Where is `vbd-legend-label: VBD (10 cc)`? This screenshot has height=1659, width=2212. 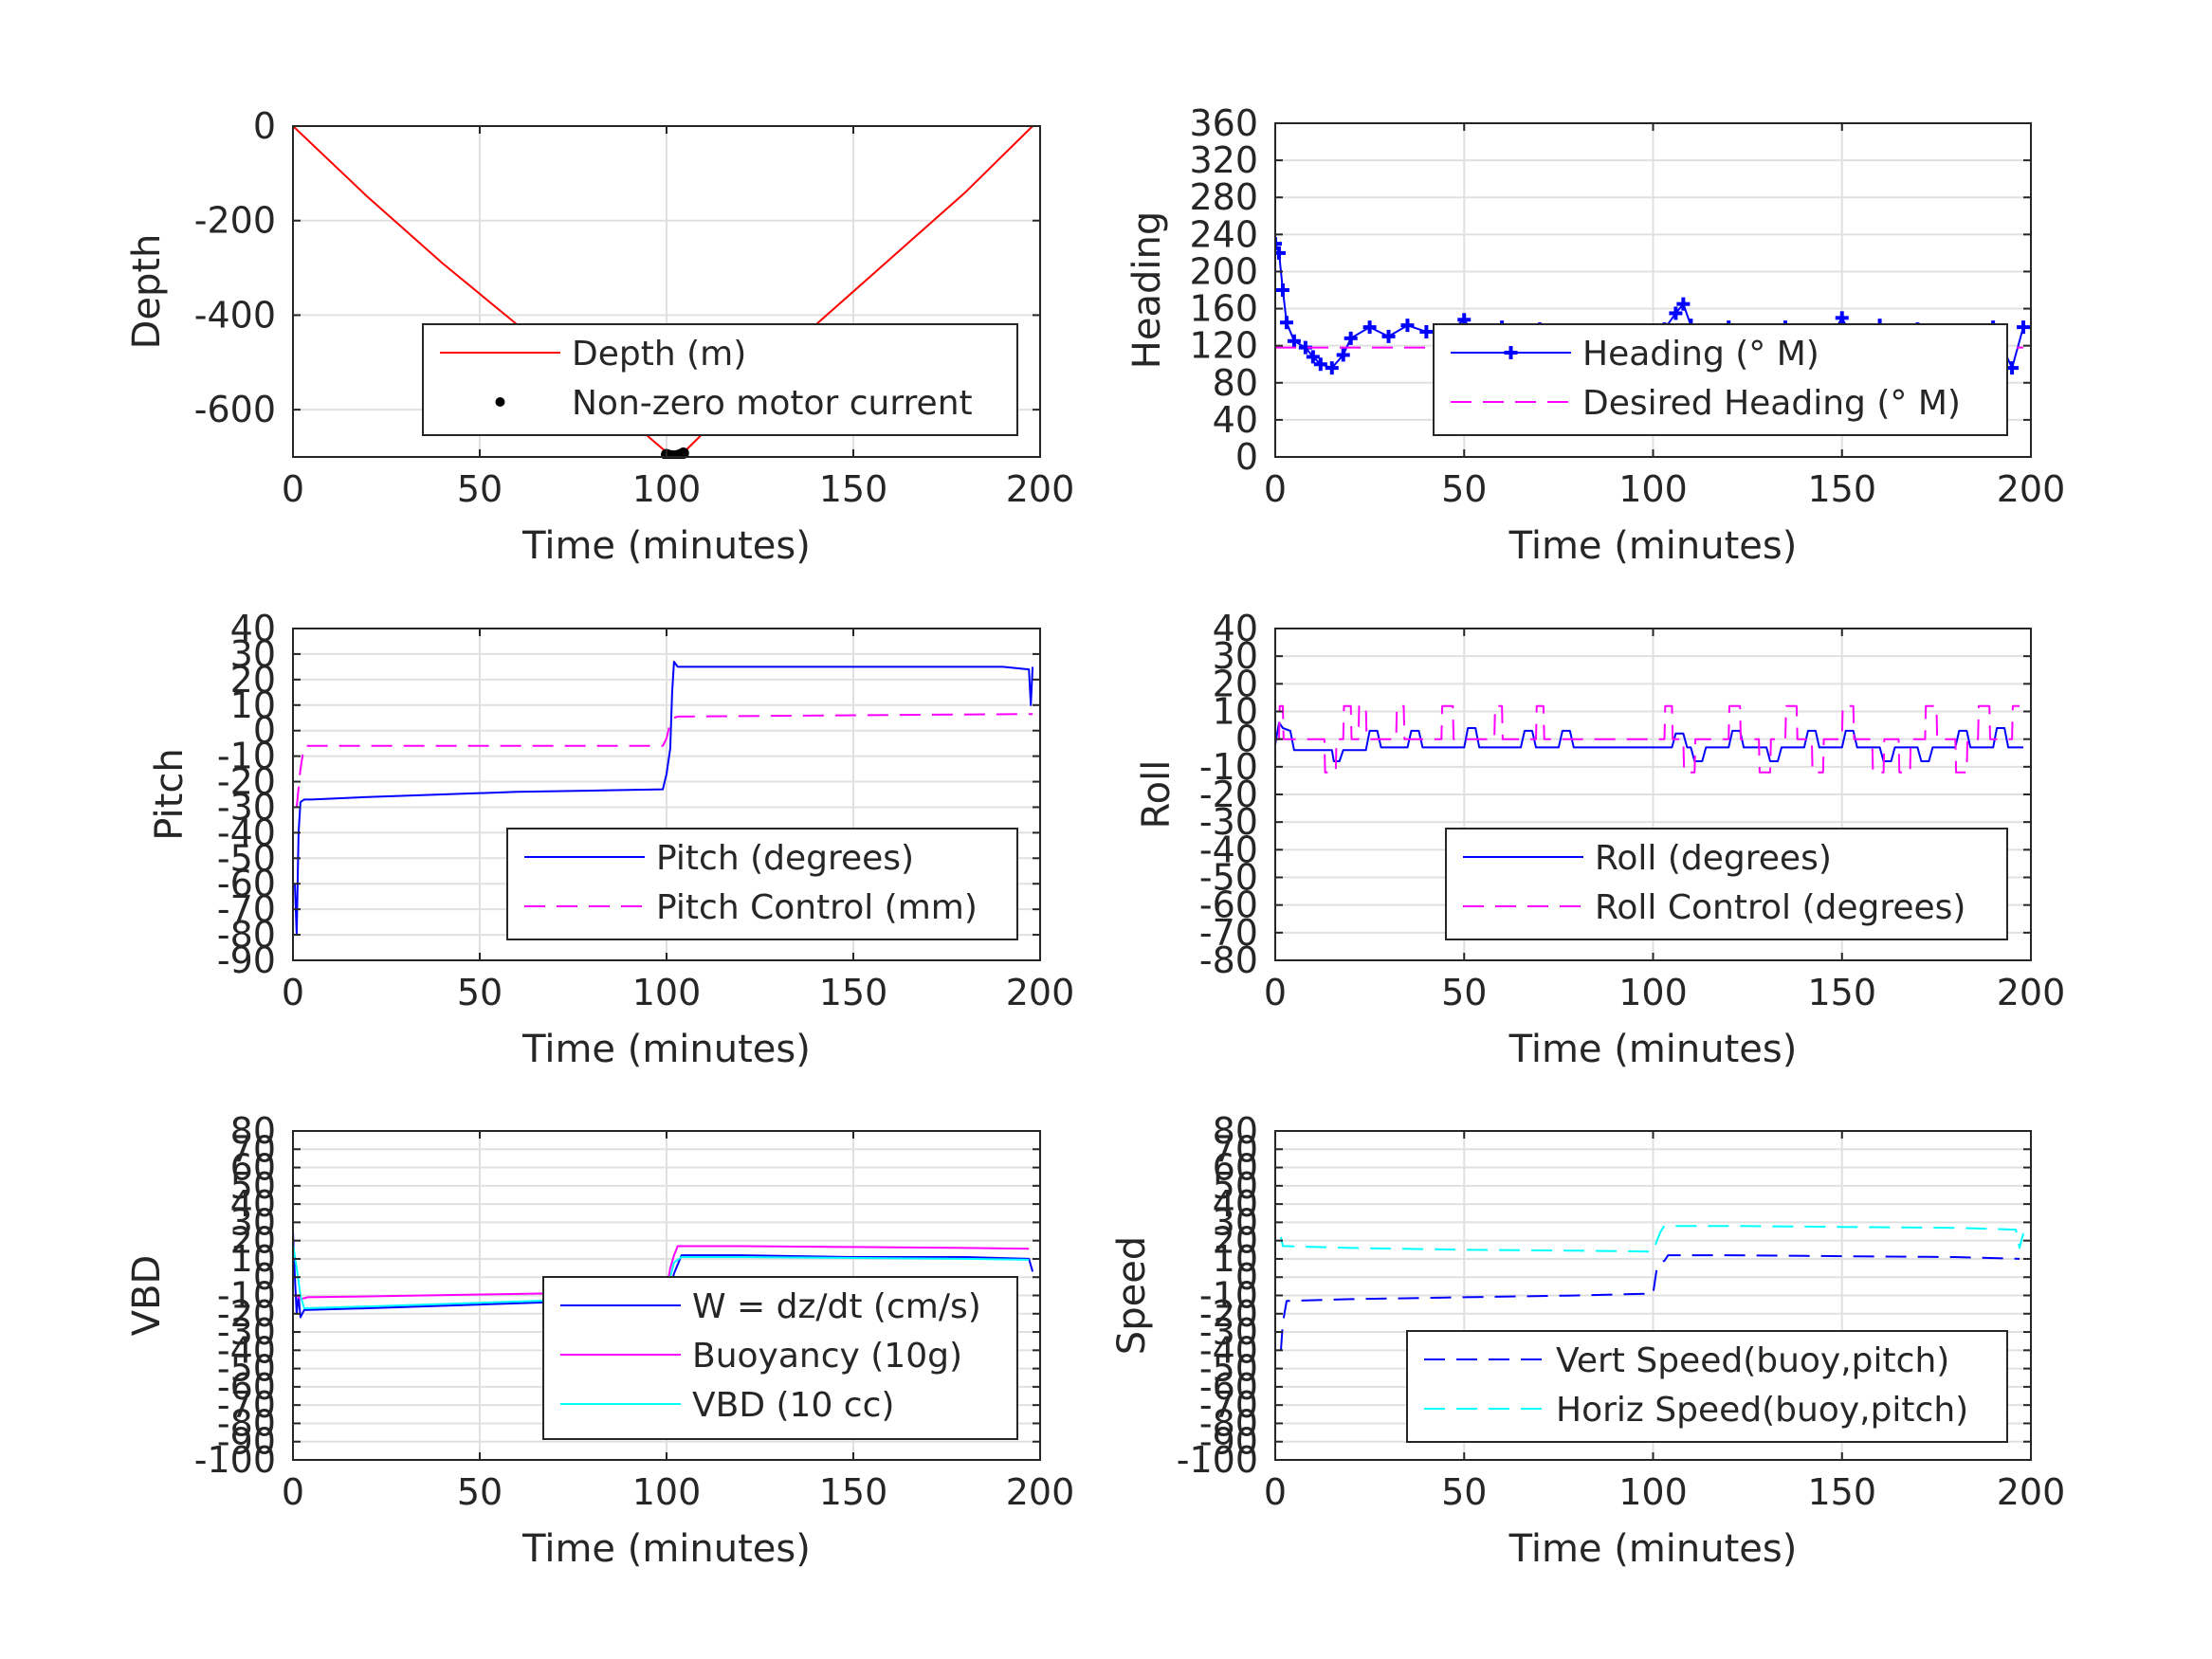 vbd-legend-label: VBD (10 cc) is located at coordinates (793, 1405).